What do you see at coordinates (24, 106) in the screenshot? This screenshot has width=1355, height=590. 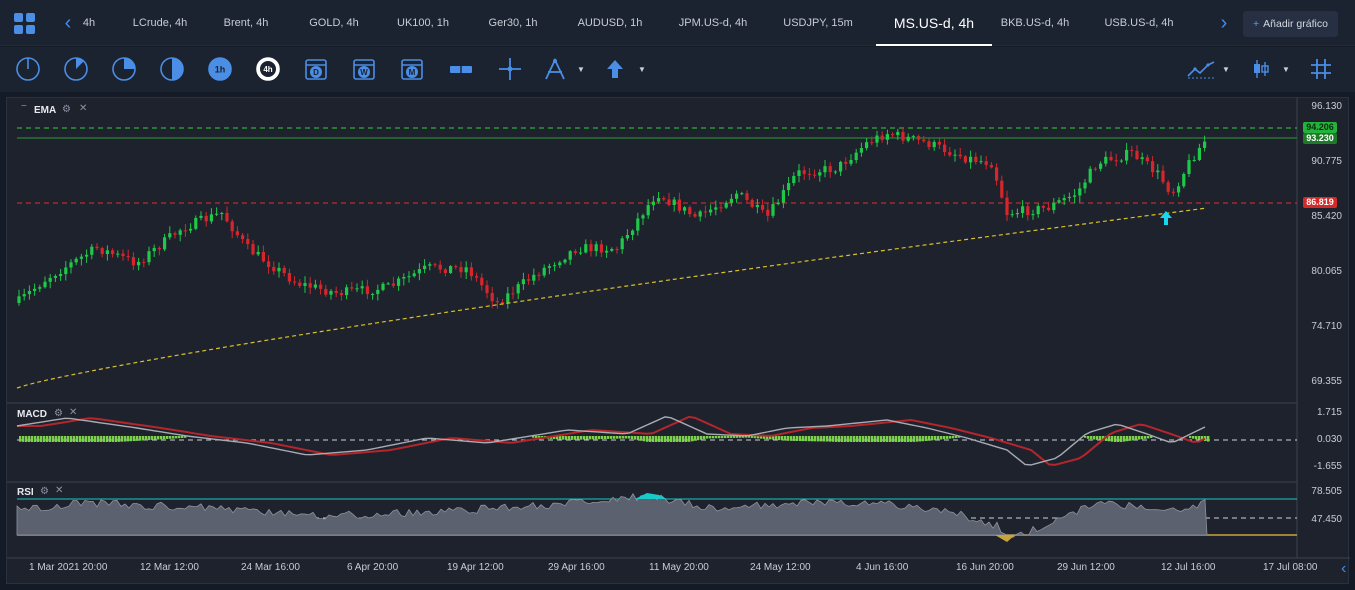 I see `collapse-pane-icon: −` at bounding box center [24, 106].